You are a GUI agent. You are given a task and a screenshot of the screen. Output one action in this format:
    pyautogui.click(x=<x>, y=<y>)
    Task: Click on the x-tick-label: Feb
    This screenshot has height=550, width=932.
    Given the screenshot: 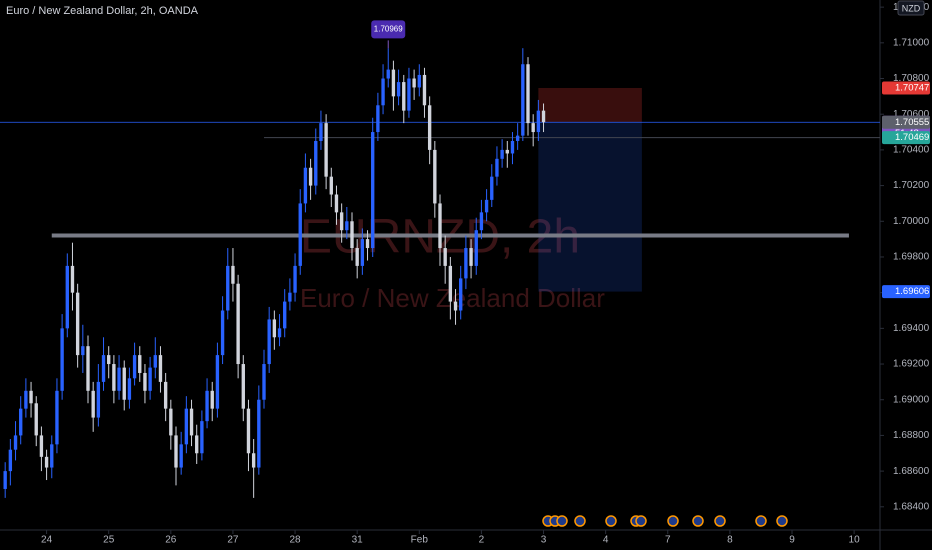 What is the action you would take?
    pyautogui.click(x=420, y=540)
    